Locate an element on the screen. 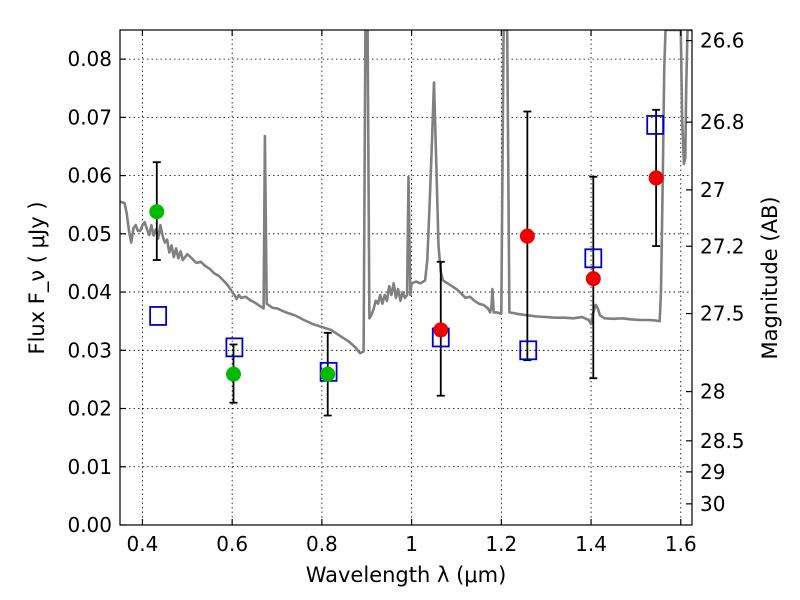 This screenshot has height=600, width=800. x-axis-label: Wavelength λ (μm) is located at coordinates (406, 575).